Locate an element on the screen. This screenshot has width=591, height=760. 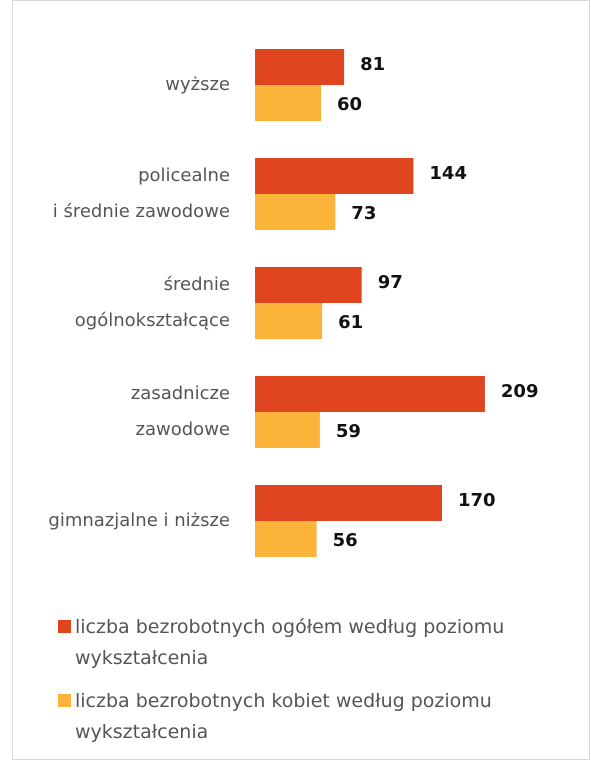
value-label: 60 is located at coordinates (349, 104).